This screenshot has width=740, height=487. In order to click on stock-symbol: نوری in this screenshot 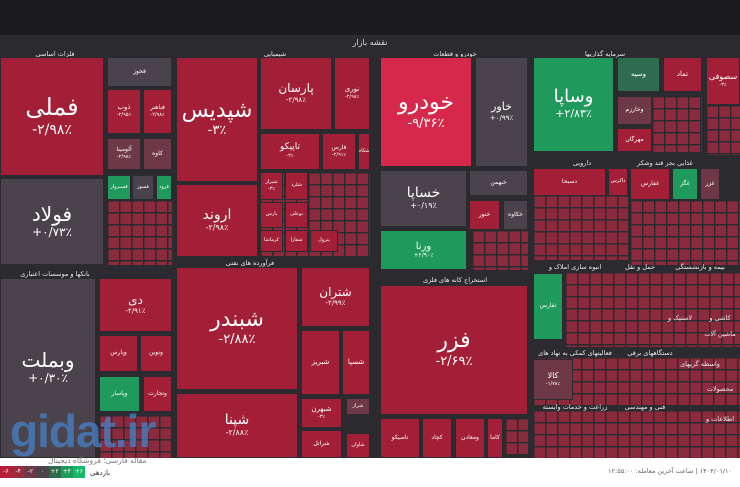, I will do `click(352, 89)`.